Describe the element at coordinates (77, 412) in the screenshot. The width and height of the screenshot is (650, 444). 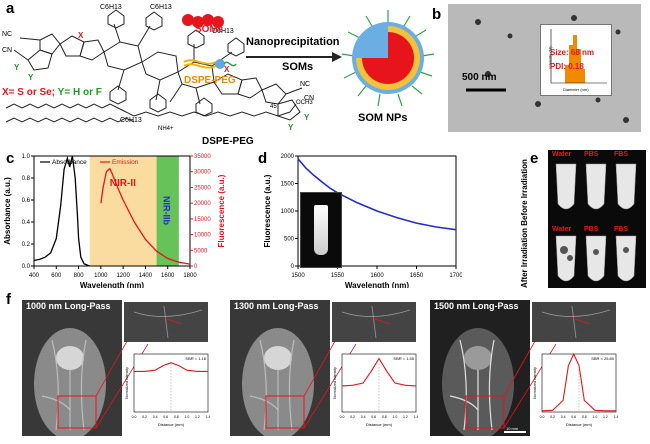
I see `roi-box` at that location.